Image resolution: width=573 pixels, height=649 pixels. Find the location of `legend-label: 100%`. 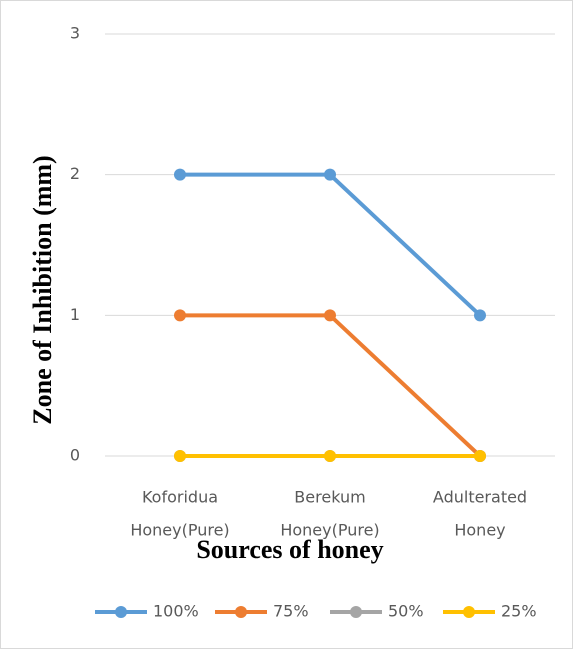

legend-label: 100% is located at coordinates (176, 611).